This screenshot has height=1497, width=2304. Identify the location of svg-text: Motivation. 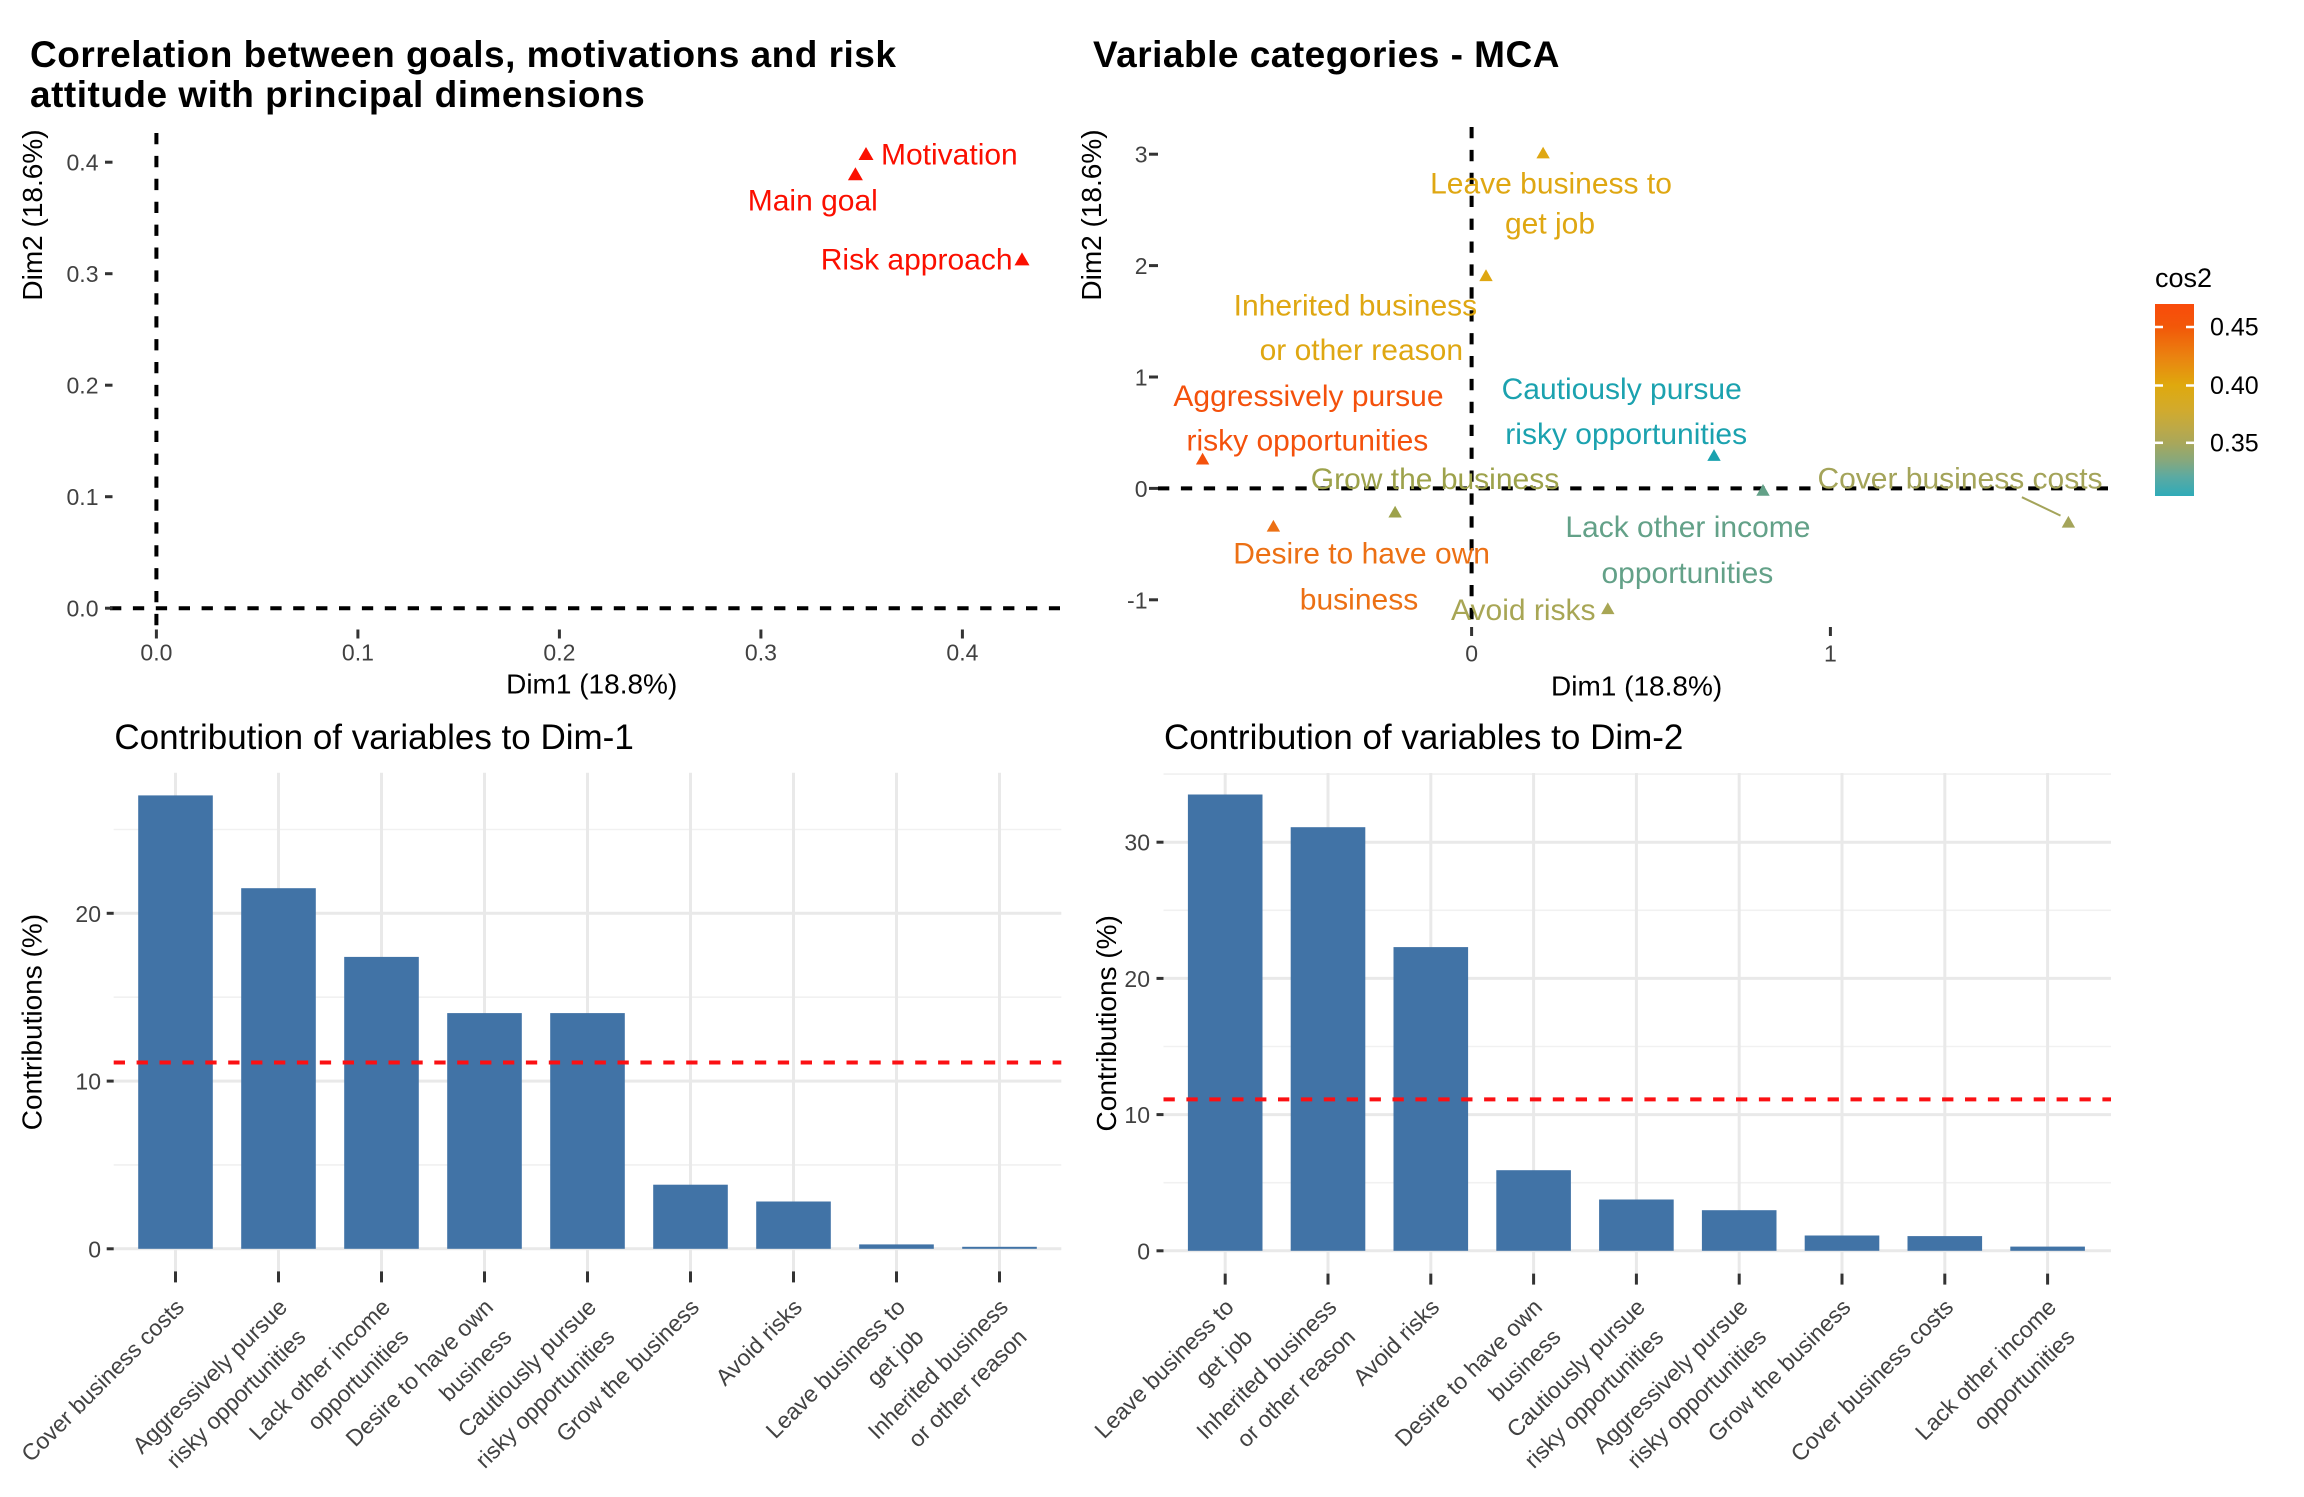
(949, 154).